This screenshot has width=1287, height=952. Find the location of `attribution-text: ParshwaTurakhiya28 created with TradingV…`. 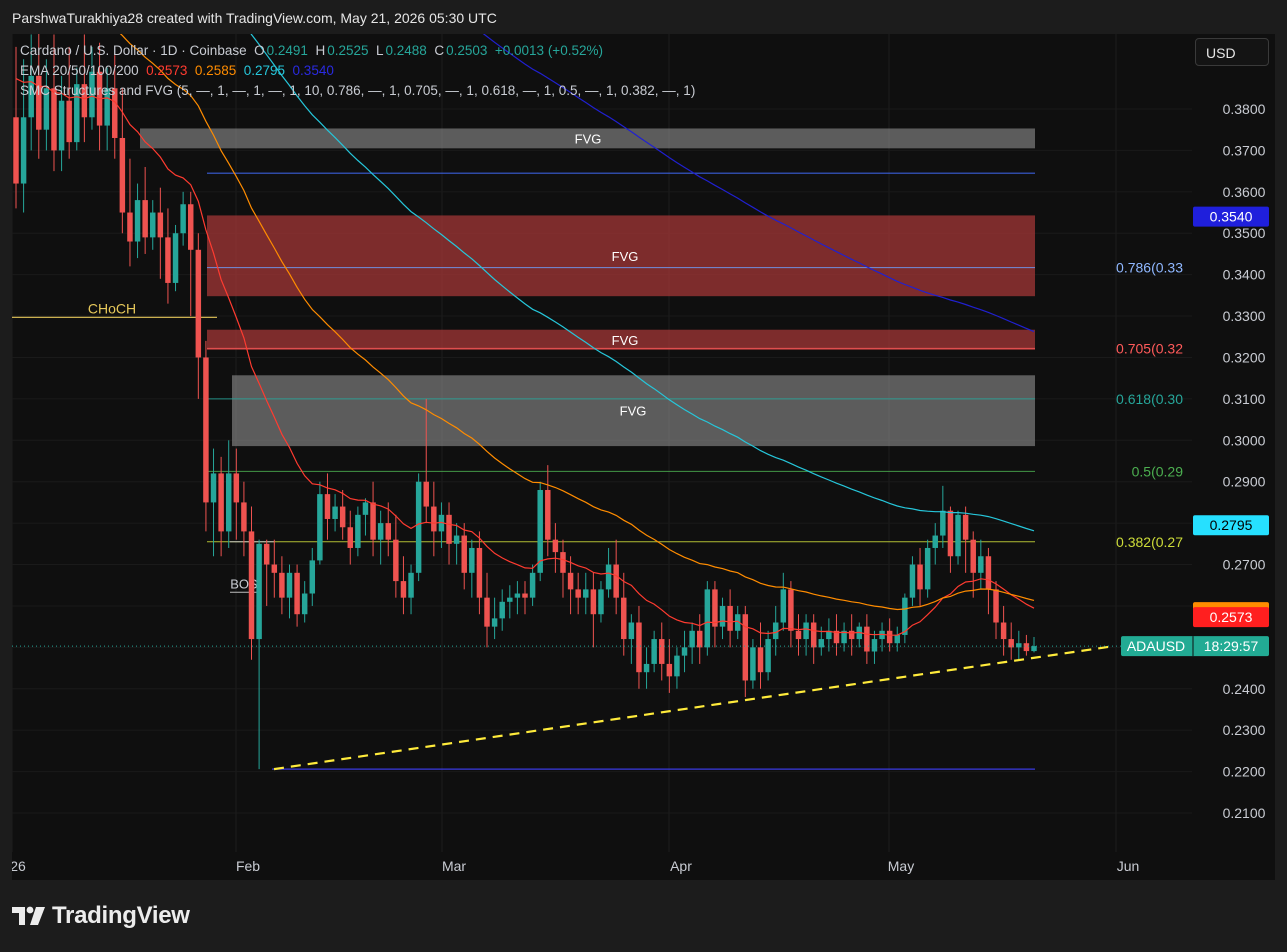

attribution-text: ParshwaTurakhiya28 created with TradingV… is located at coordinates (254, 18).